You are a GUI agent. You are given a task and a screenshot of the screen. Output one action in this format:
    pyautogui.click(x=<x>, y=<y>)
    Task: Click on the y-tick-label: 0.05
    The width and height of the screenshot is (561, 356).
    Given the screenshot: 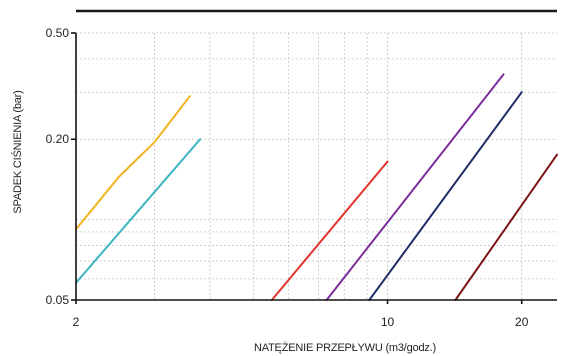 What is the action you would take?
    pyautogui.click(x=58, y=300)
    